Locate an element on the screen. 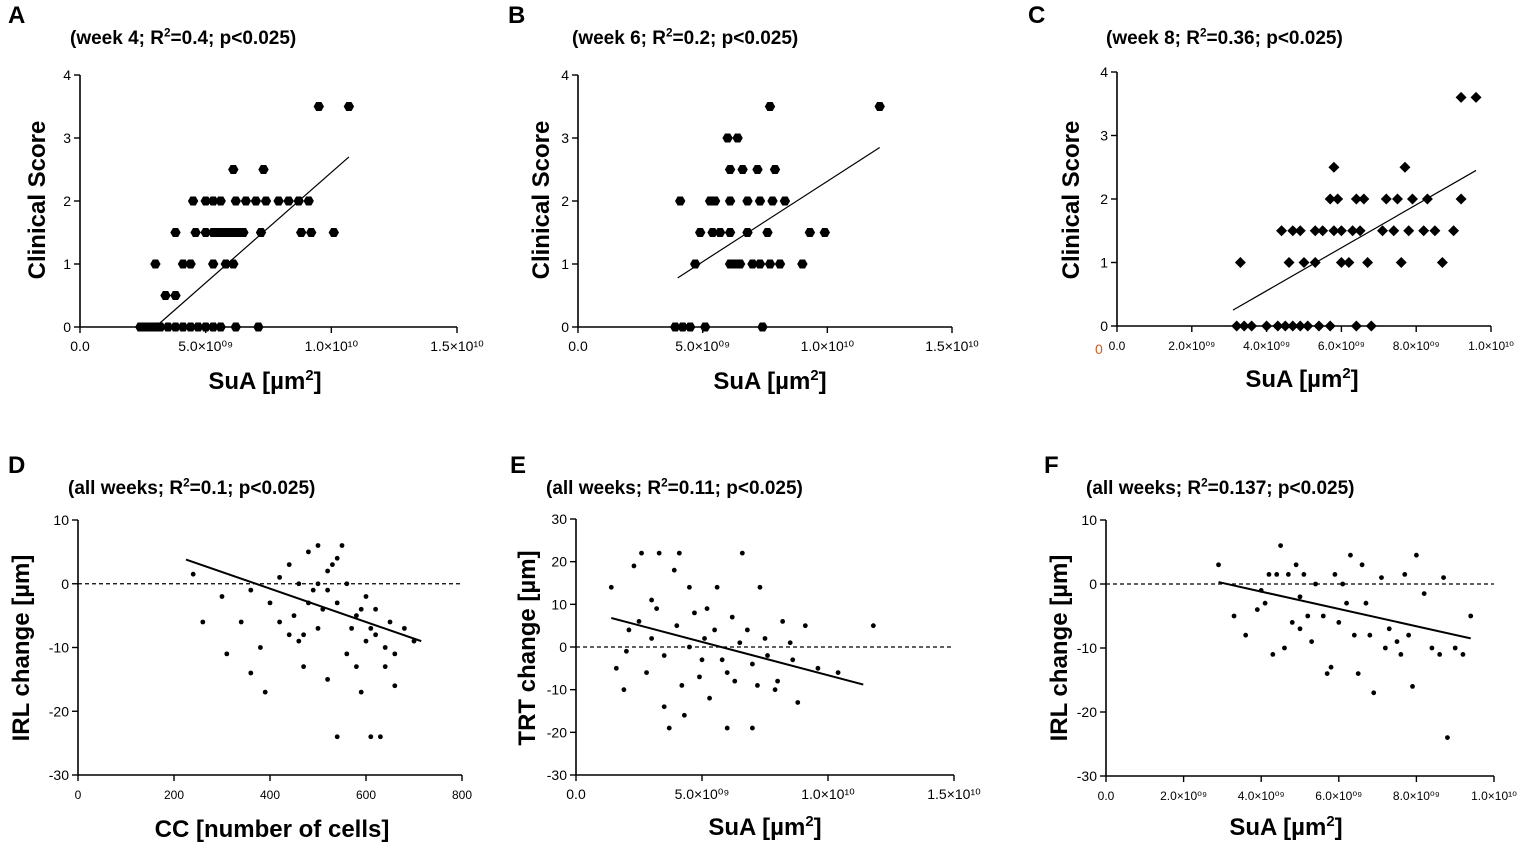  title-superscript: 2 is located at coordinates (167, 33).